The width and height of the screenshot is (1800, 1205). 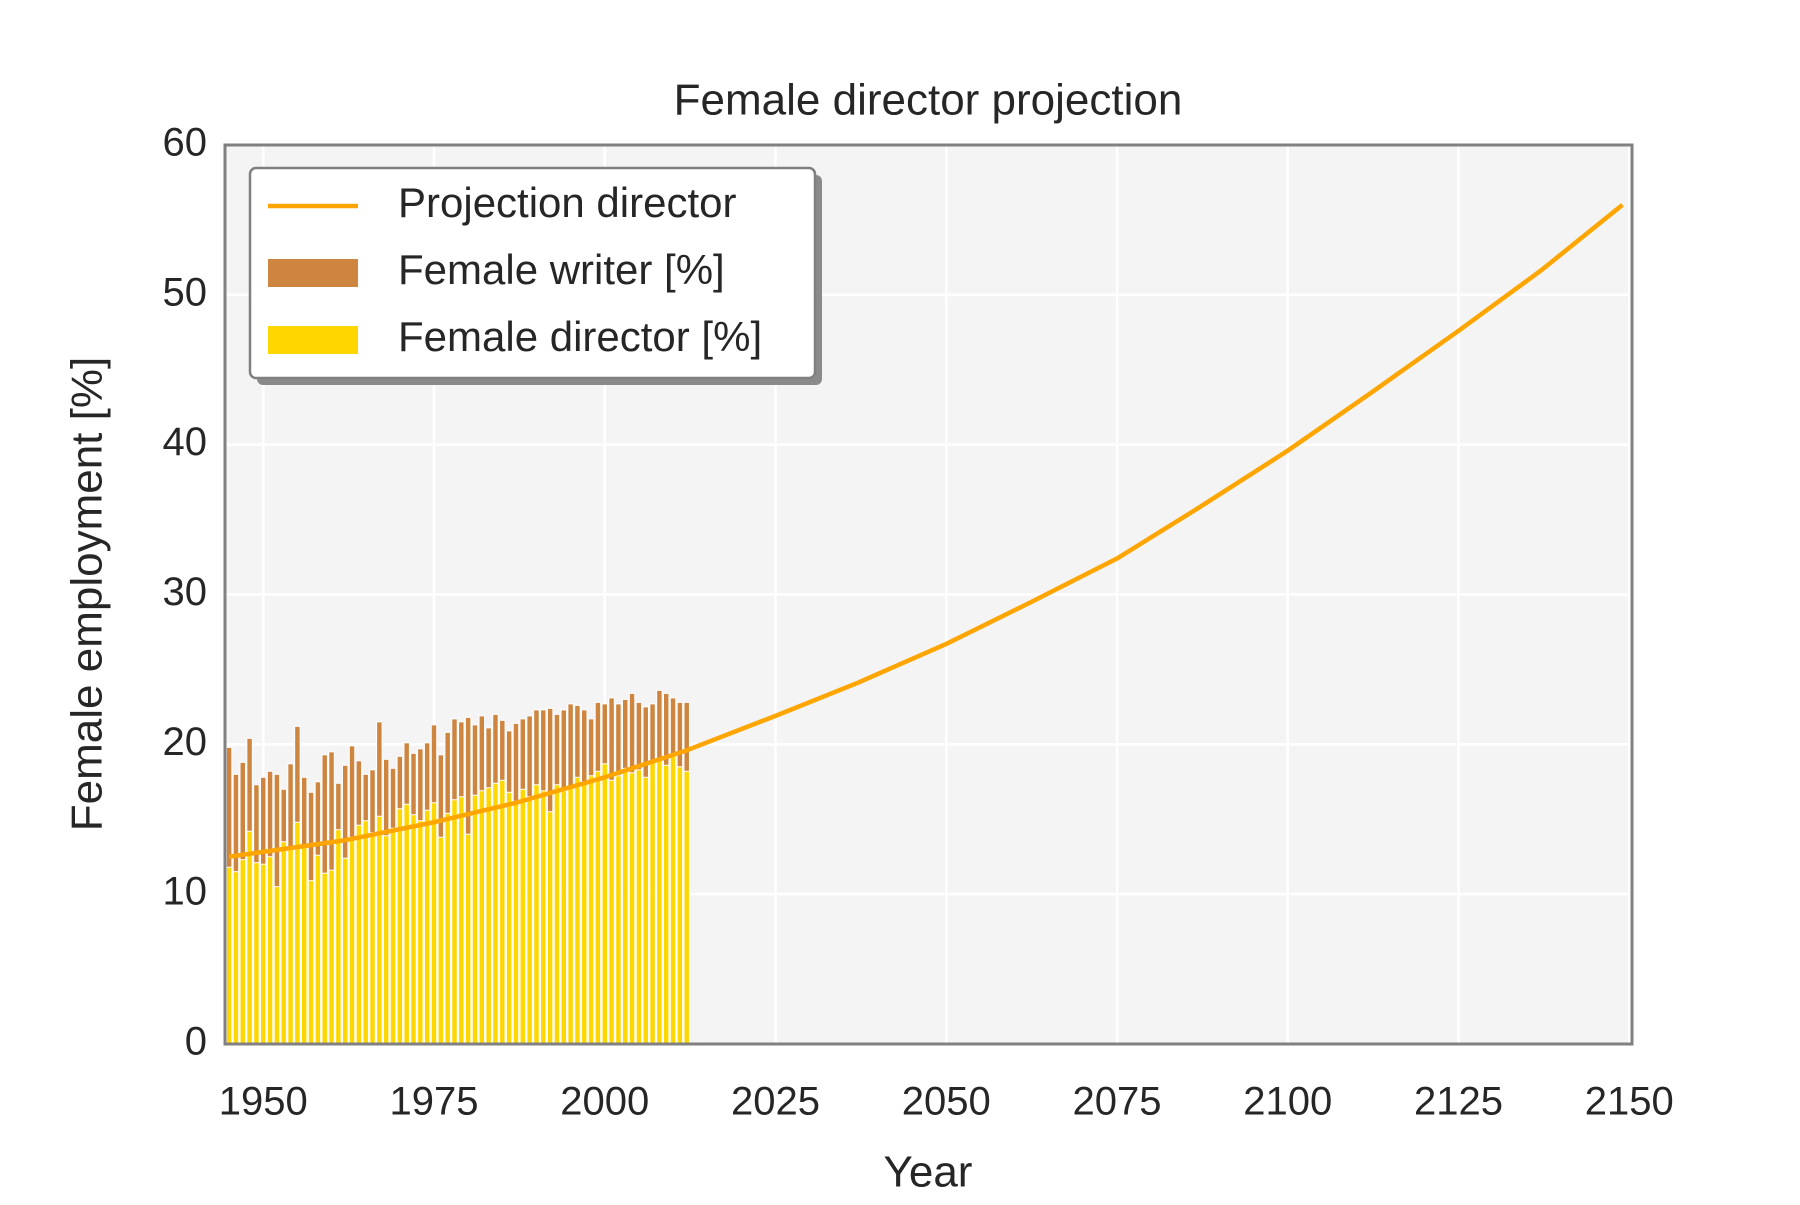 What do you see at coordinates (185, 143) in the screenshot?
I see `y-tick-label: 60` at bounding box center [185, 143].